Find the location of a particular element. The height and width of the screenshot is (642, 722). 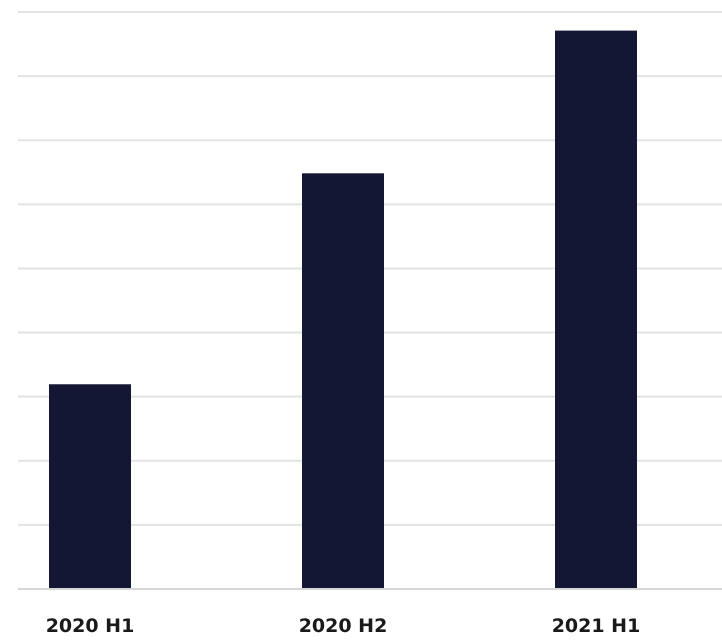

x-tick-label: 2020 H2 is located at coordinates (343, 626).